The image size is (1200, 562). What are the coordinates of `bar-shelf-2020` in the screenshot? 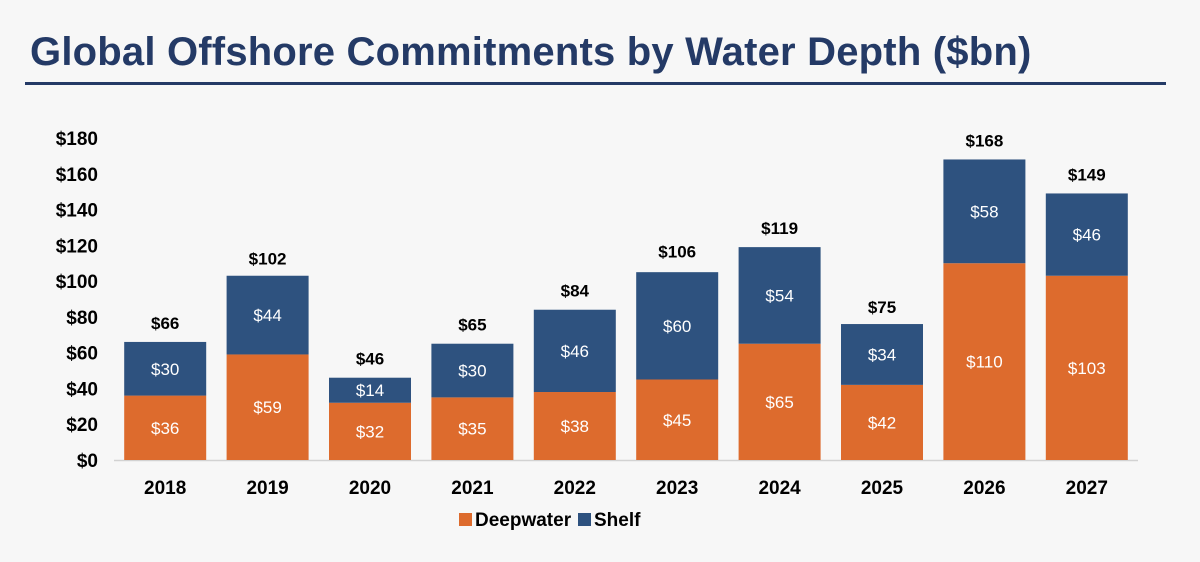 It's located at (370, 390).